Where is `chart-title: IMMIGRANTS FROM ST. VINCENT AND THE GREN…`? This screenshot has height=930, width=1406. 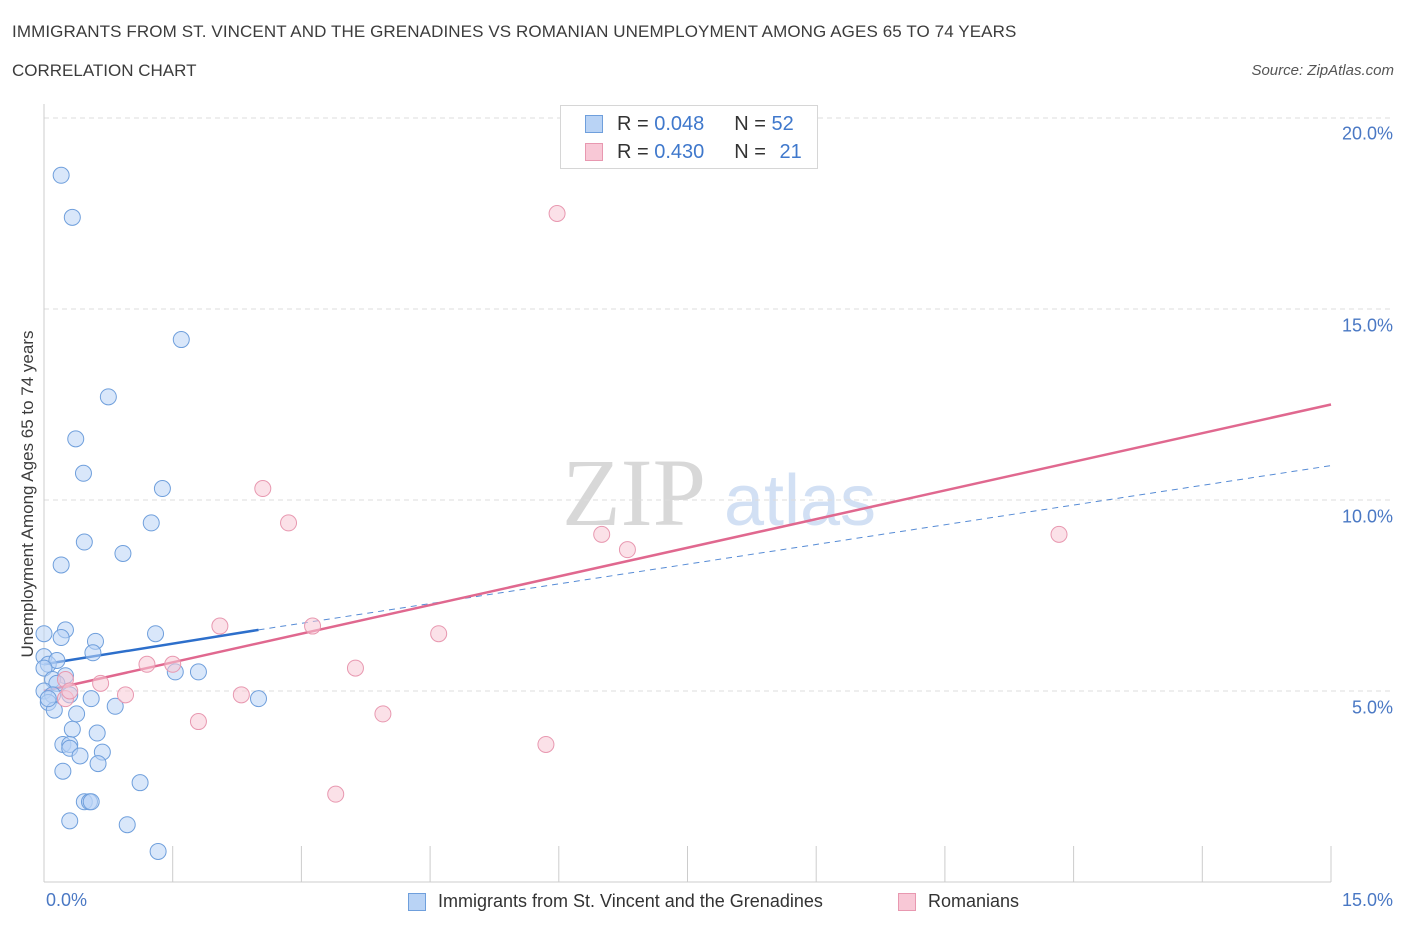 chart-title: IMMIGRANTS FROM ST. VINCENT AND THE GREN… is located at coordinates (514, 31).